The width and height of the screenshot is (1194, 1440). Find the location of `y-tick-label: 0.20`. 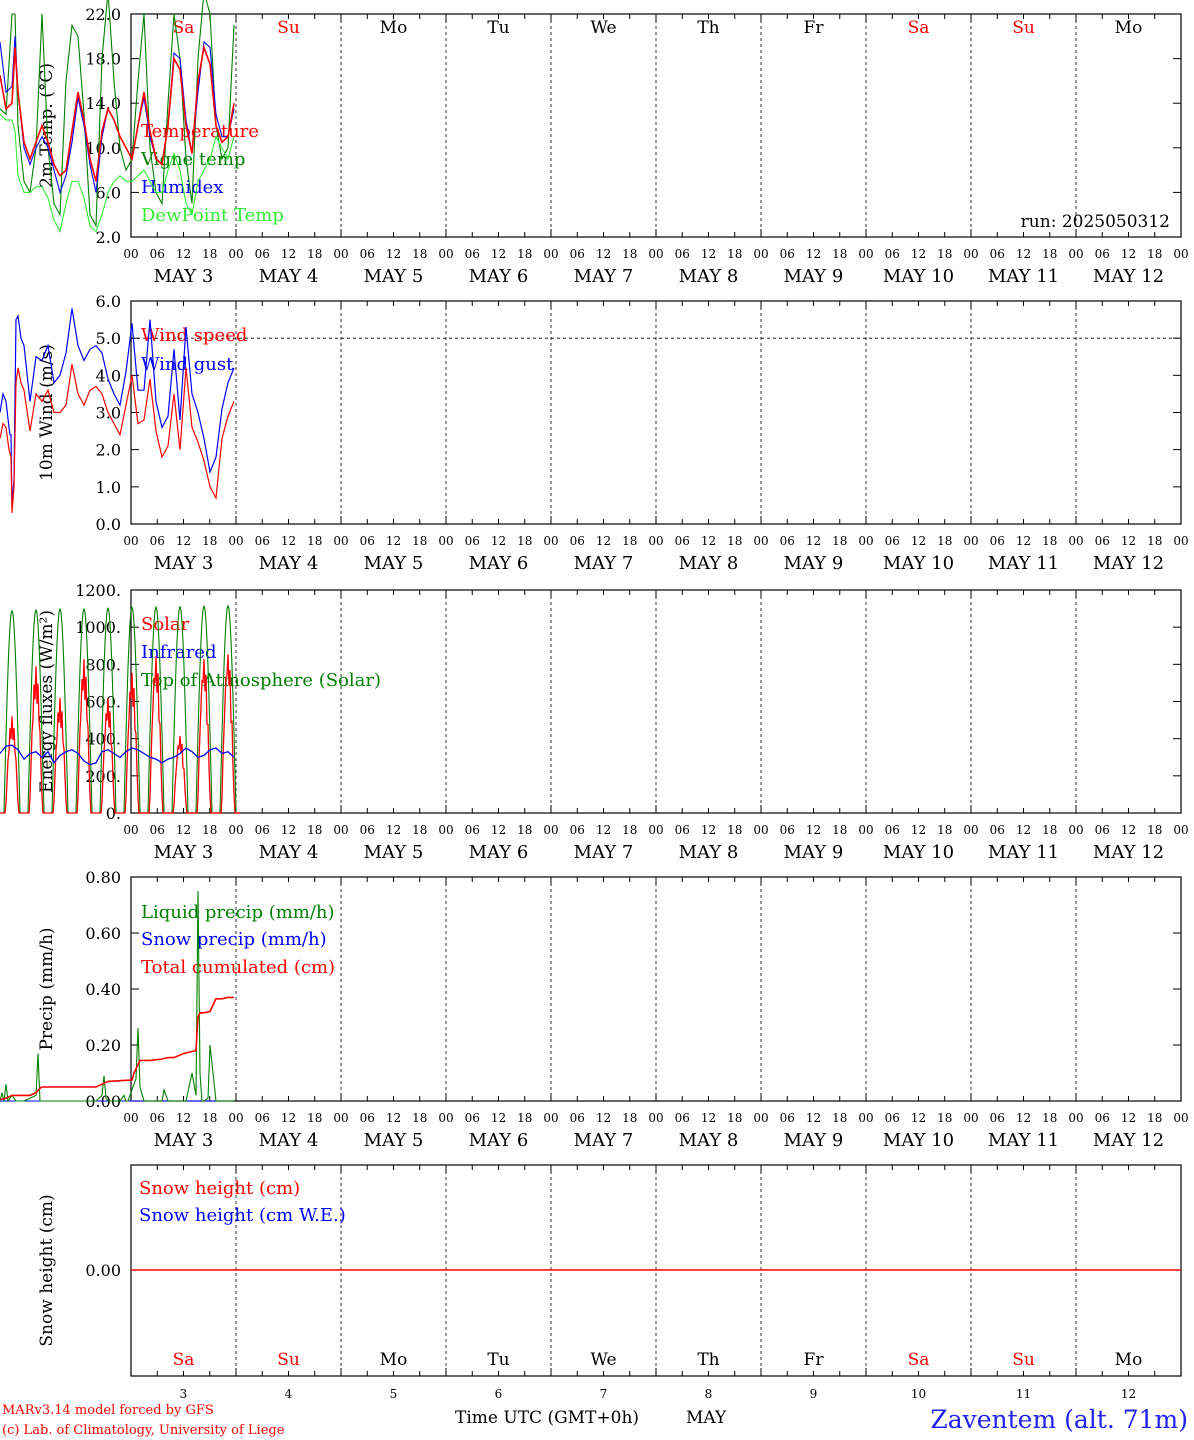

y-tick-label: 0.20 is located at coordinates (103, 1045).